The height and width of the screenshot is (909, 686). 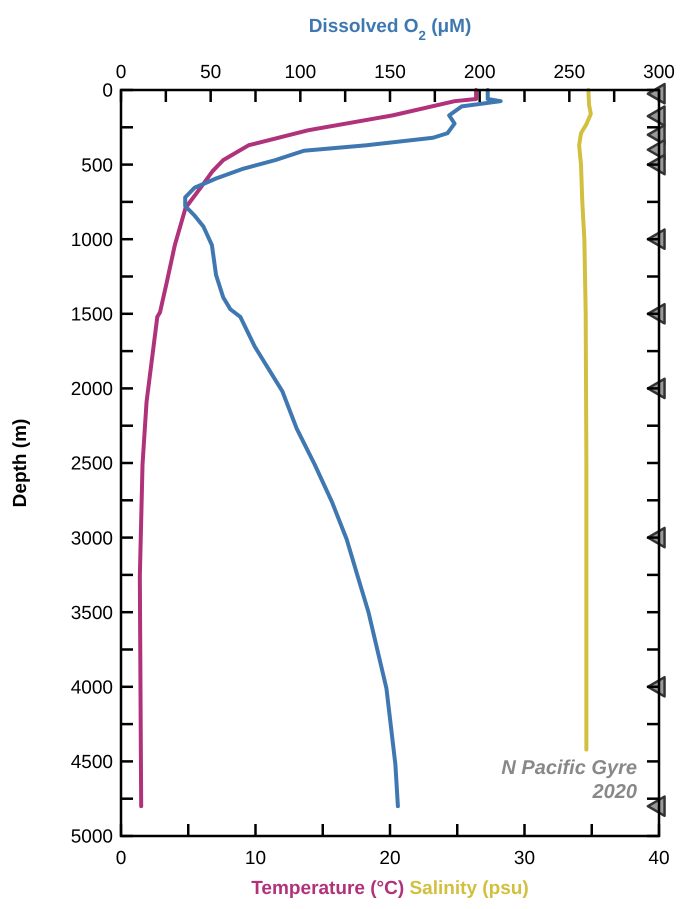 I want to click on y-tick-label: 0, so click(x=107, y=91).